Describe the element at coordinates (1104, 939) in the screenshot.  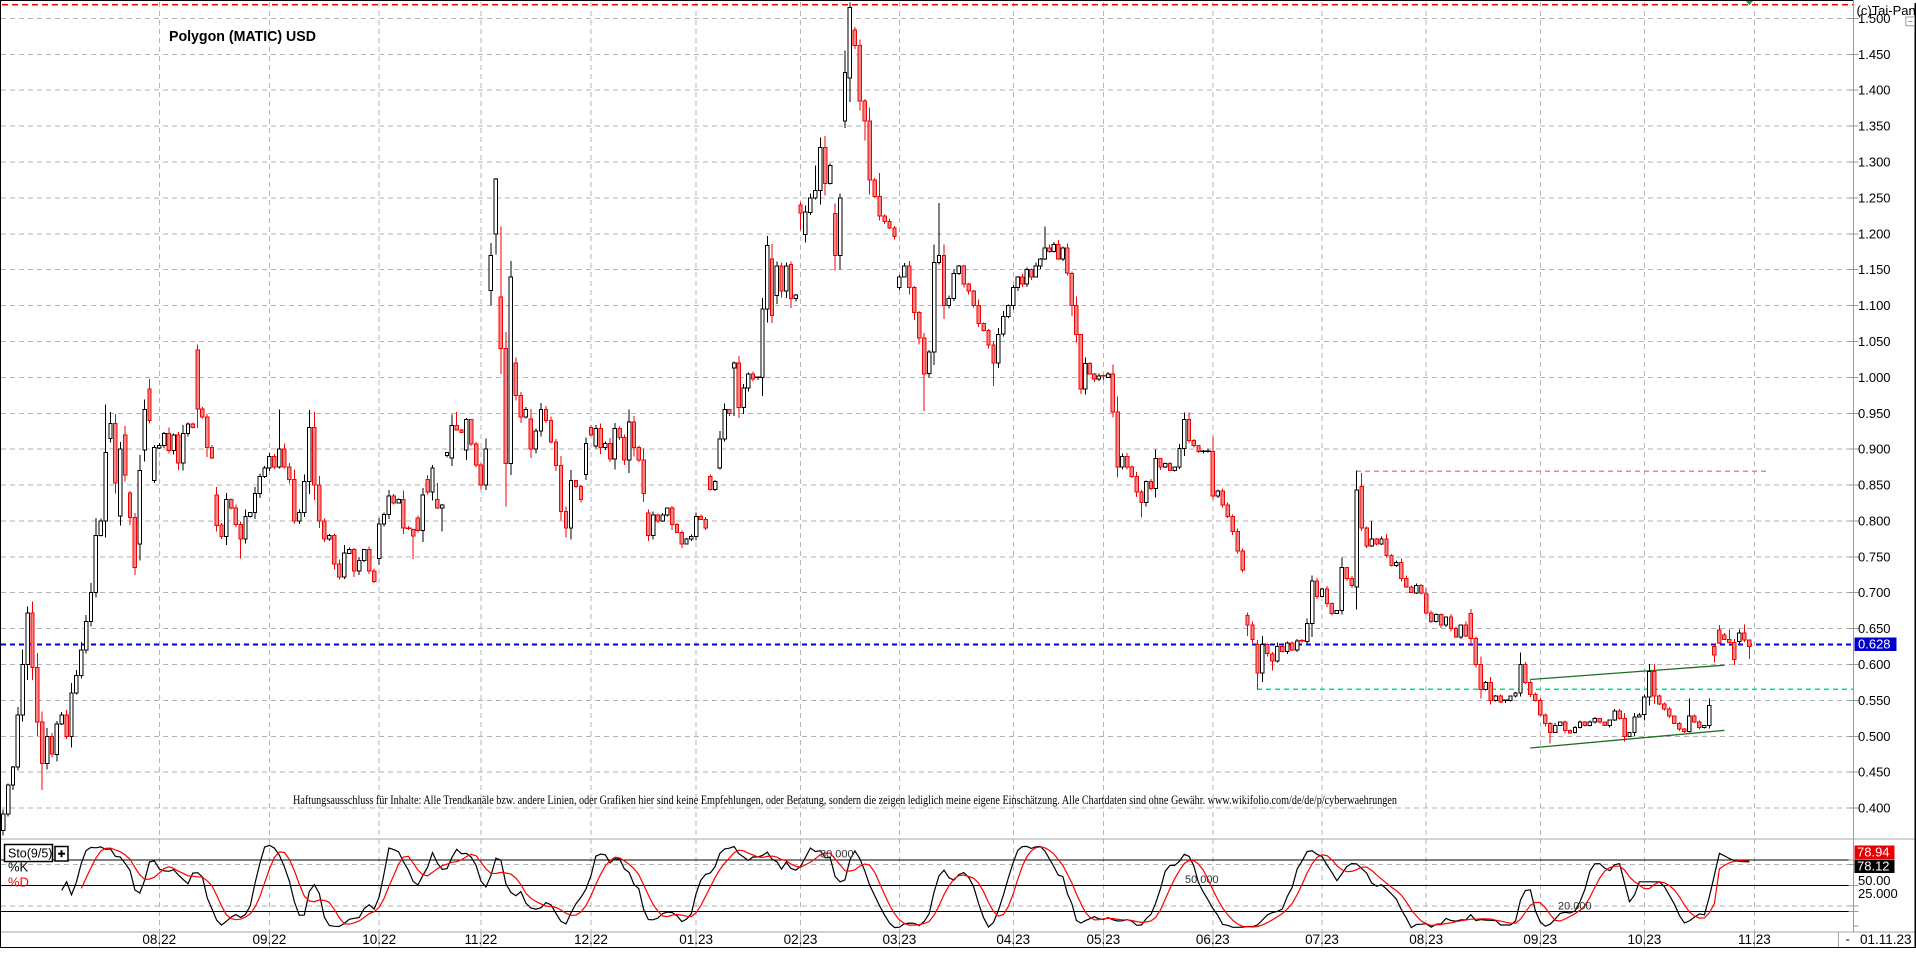
I see `svg-text: 05.23` at that location.